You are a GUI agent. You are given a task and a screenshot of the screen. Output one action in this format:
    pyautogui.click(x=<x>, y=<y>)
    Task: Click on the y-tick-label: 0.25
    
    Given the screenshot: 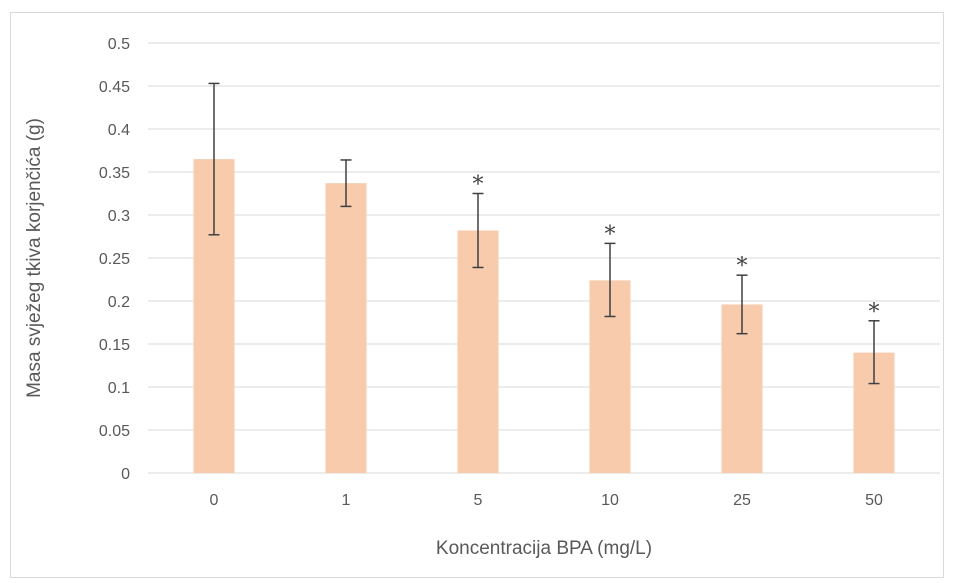 What is the action you would take?
    pyautogui.click(x=114, y=259)
    